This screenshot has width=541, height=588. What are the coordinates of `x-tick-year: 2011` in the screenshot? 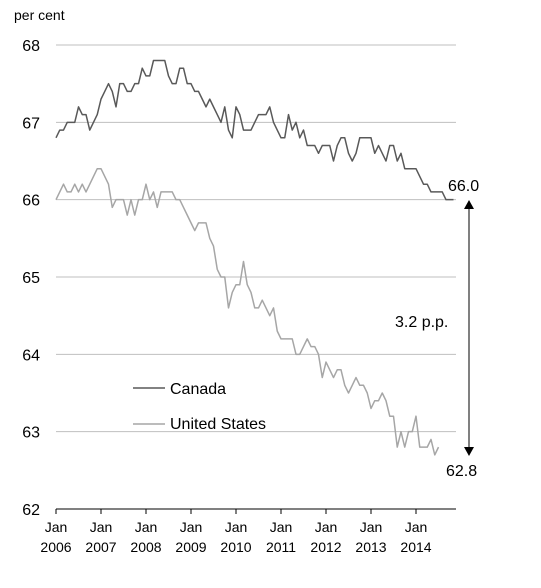 It's located at (281, 547).